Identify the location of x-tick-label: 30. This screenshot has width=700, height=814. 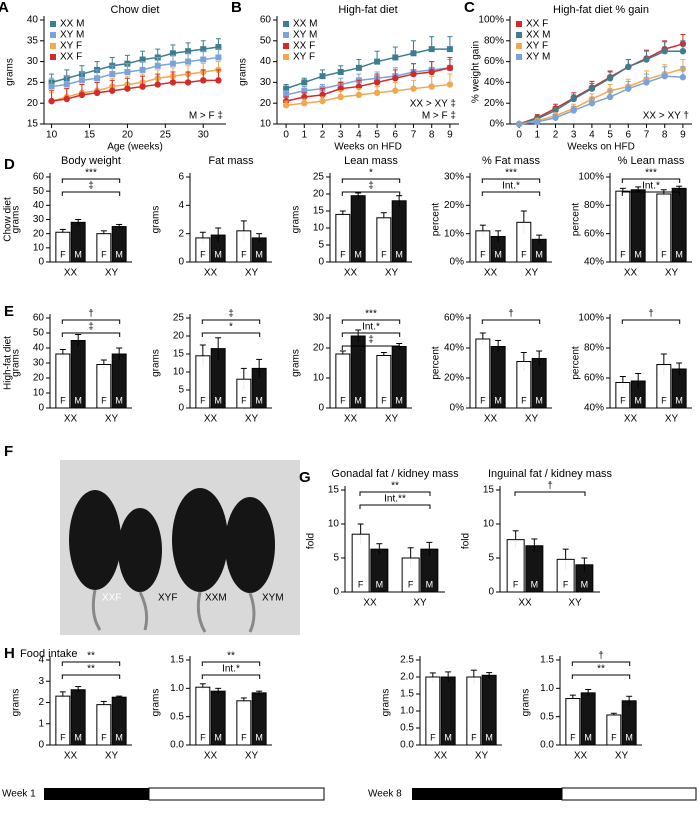
(204, 135).